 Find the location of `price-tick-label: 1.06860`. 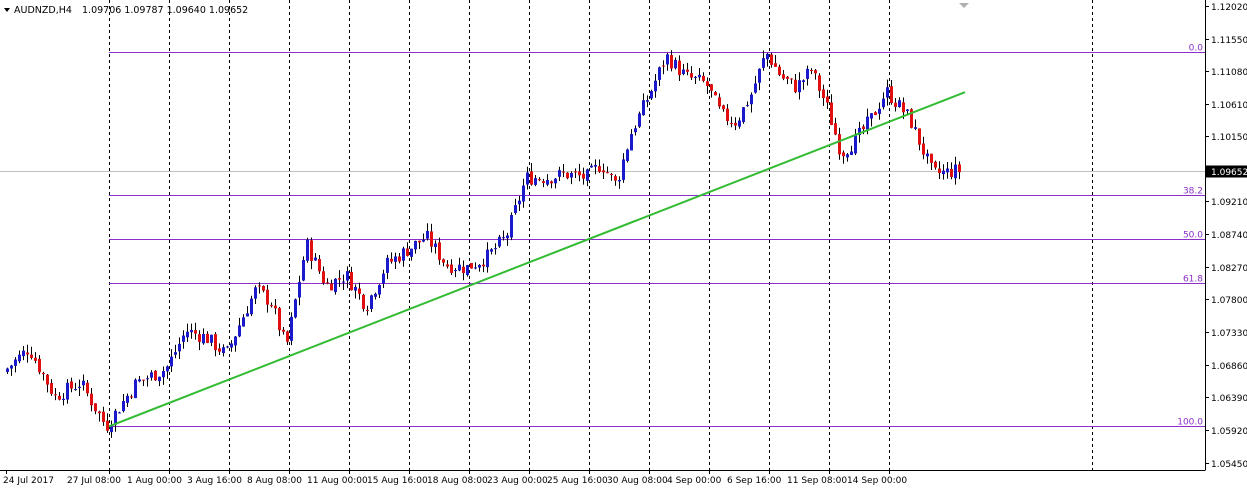

price-tick-label: 1.06860 is located at coordinates (1229, 367).